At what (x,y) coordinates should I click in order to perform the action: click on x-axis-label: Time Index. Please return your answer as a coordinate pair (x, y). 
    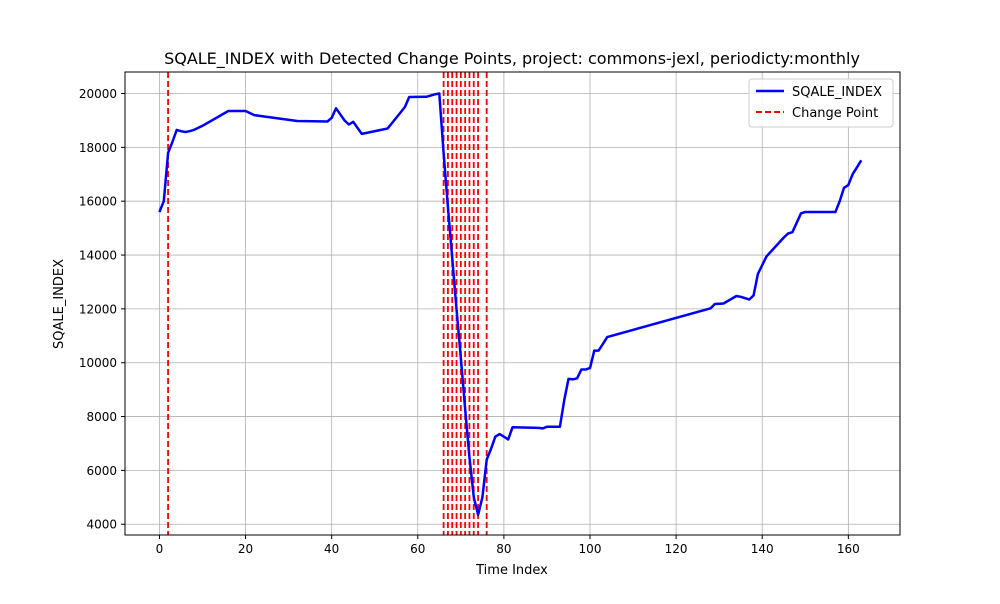
    Looking at the image, I should click on (511, 570).